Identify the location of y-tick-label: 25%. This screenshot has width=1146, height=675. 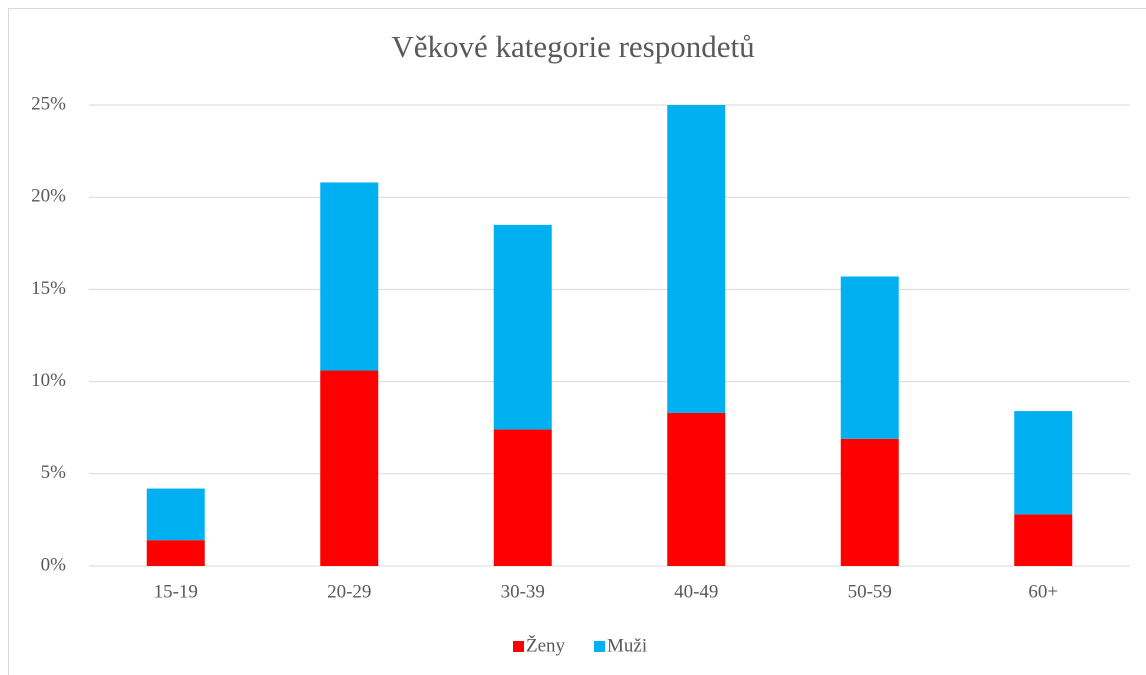
(48, 103).